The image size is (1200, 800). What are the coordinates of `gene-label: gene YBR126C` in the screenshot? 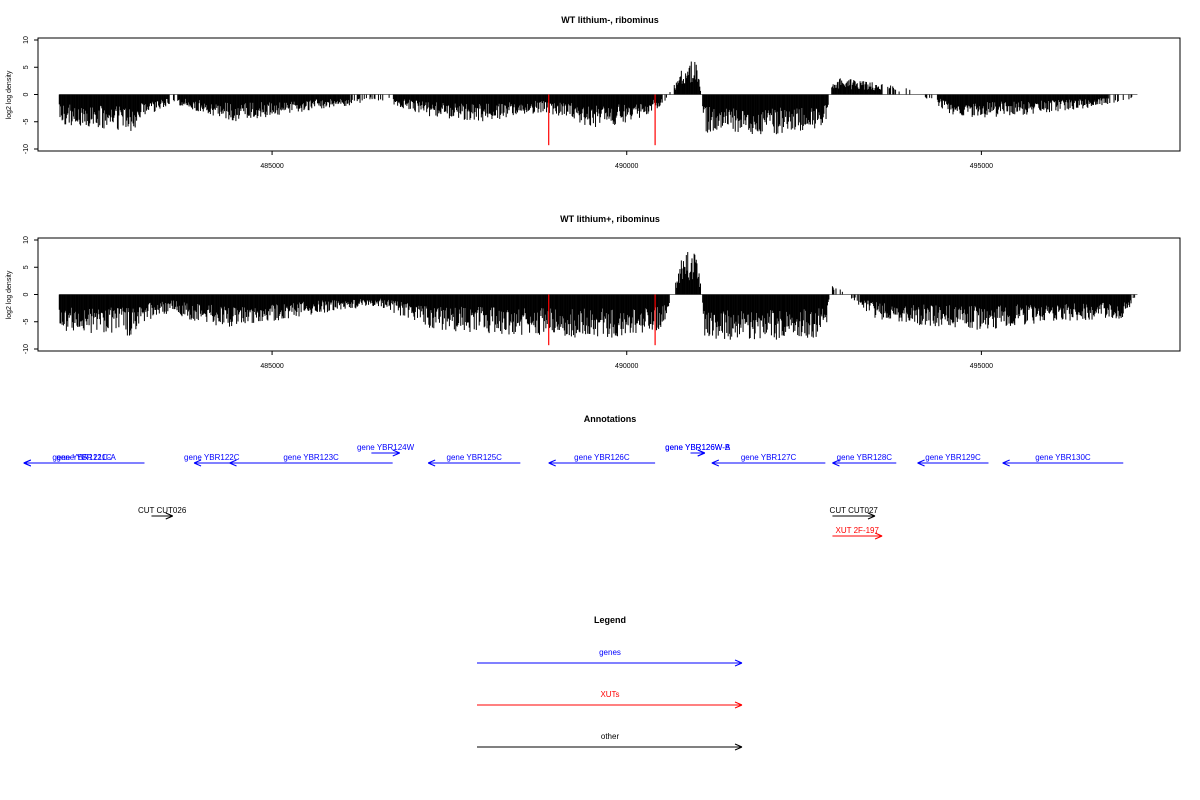 It's located at (602, 457).